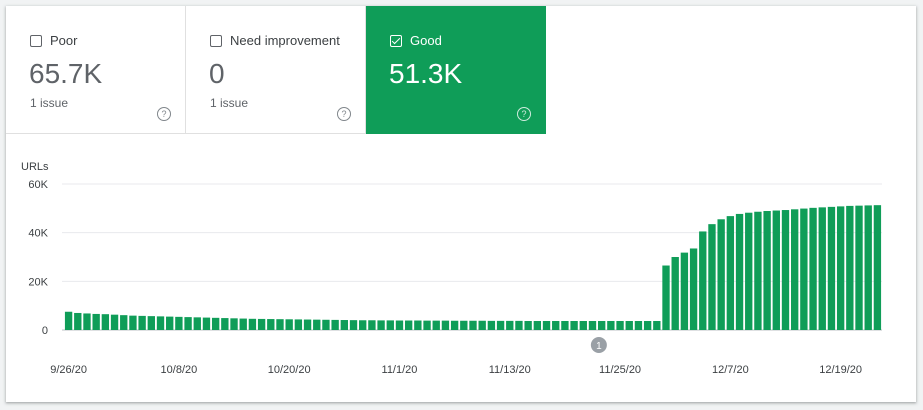 The image size is (923, 410). What do you see at coordinates (730, 370) in the screenshot?
I see `x-tick-label: 12/7/20` at bounding box center [730, 370].